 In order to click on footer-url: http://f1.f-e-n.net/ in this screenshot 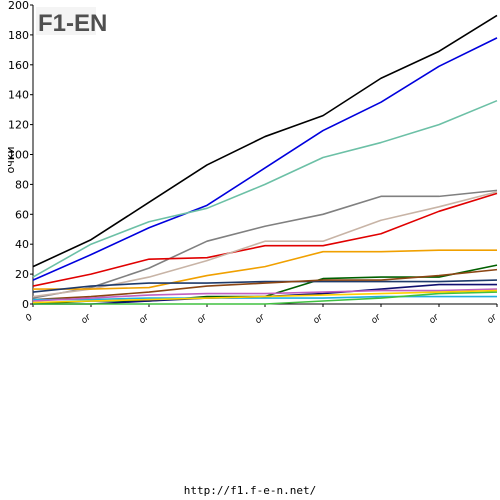, I will do `click(250, 490)`.